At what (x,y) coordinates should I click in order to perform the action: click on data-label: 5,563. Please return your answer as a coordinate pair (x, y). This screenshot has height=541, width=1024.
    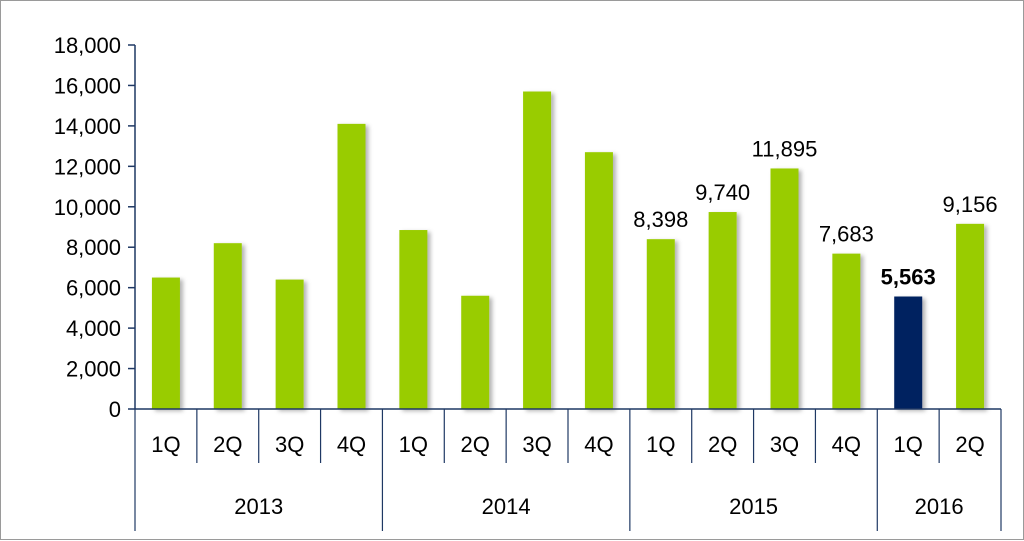
    Looking at the image, I should click on (908, 277).